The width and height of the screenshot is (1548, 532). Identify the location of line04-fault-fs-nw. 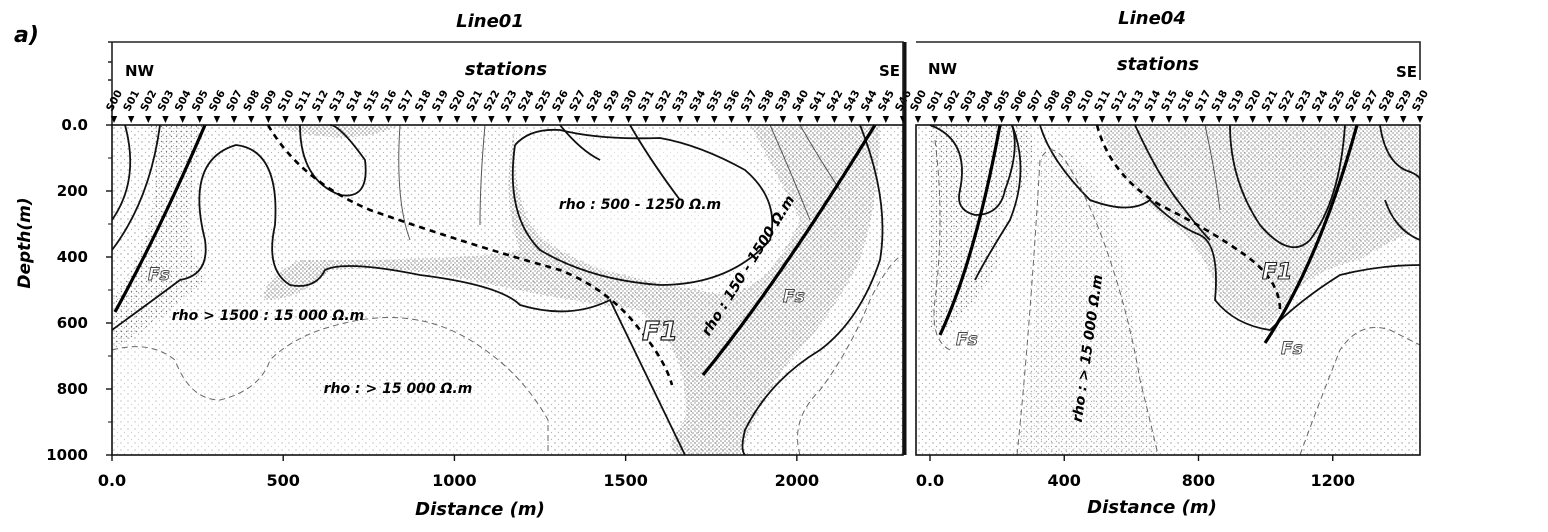
(970, 230).